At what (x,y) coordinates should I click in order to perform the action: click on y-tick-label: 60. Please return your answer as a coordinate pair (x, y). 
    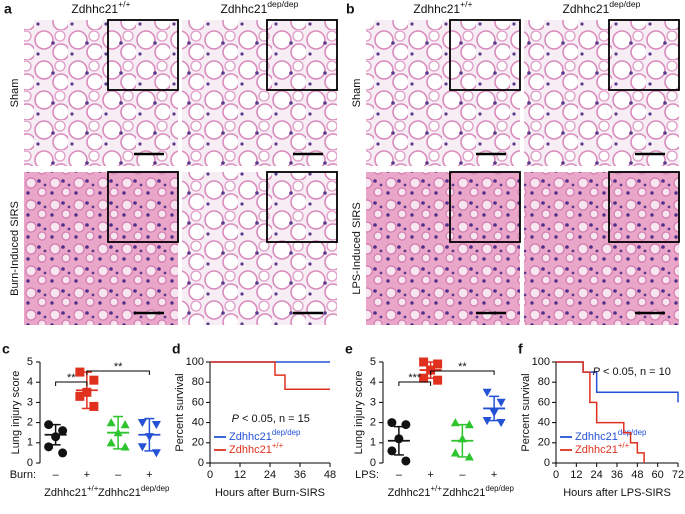
    Looking at the image, I should click on (544, 402).